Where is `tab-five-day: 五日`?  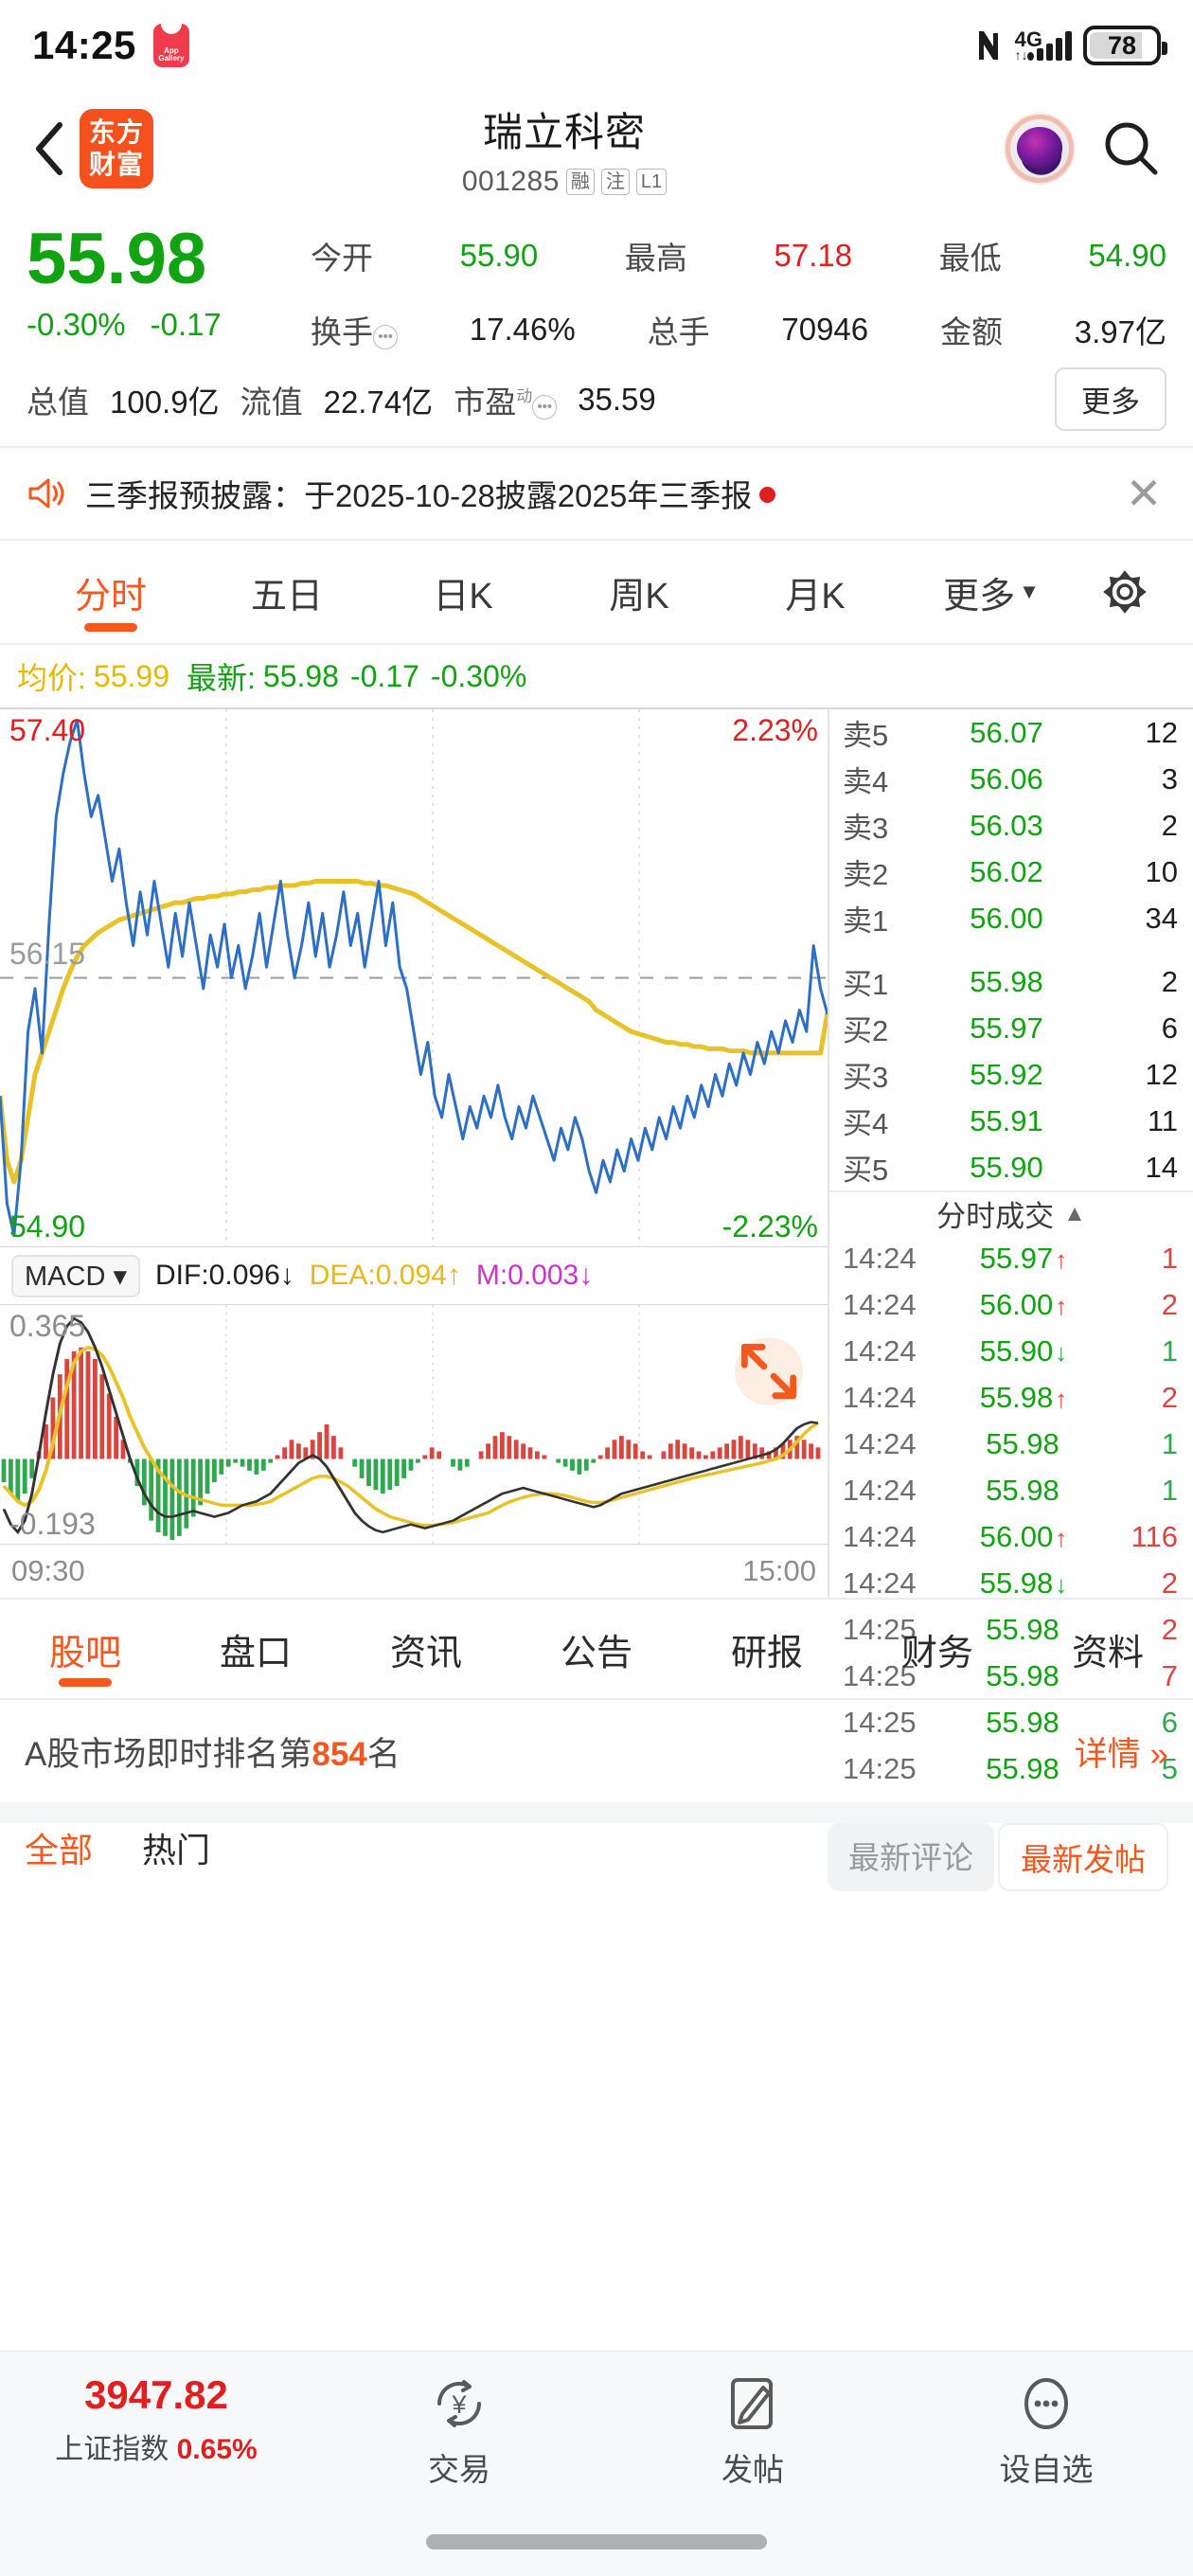 tab-five-day: 五日 is located at coordinates (286, 596).